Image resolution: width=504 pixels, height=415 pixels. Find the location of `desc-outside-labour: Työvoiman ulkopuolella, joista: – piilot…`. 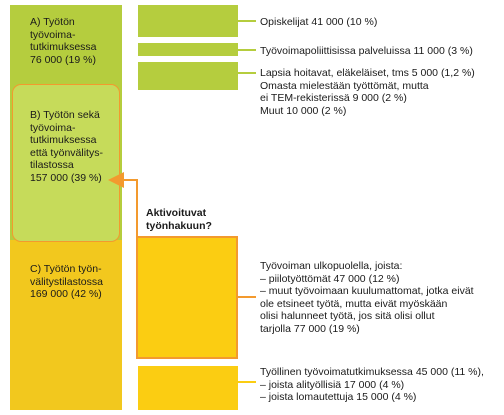

desc-outside-labour: Työvoiman ulkopuolella, joista: – piilot… is located at coordinates (367, 297).